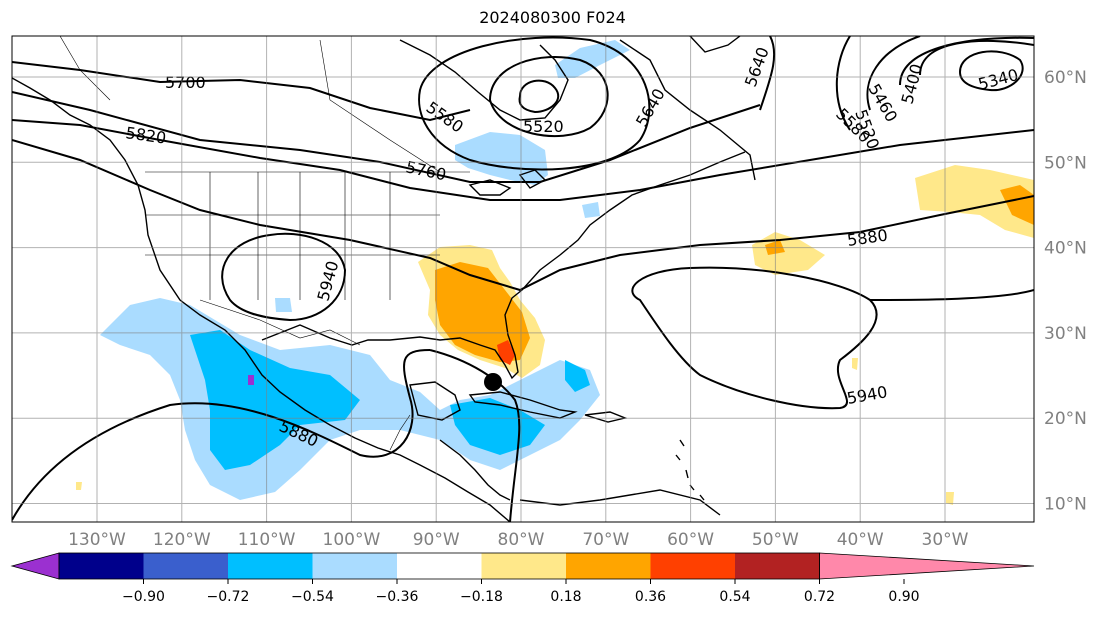 The image size is (1105, 619). I want to click on lat-tick-label: 20°N, so click(1065, 419).